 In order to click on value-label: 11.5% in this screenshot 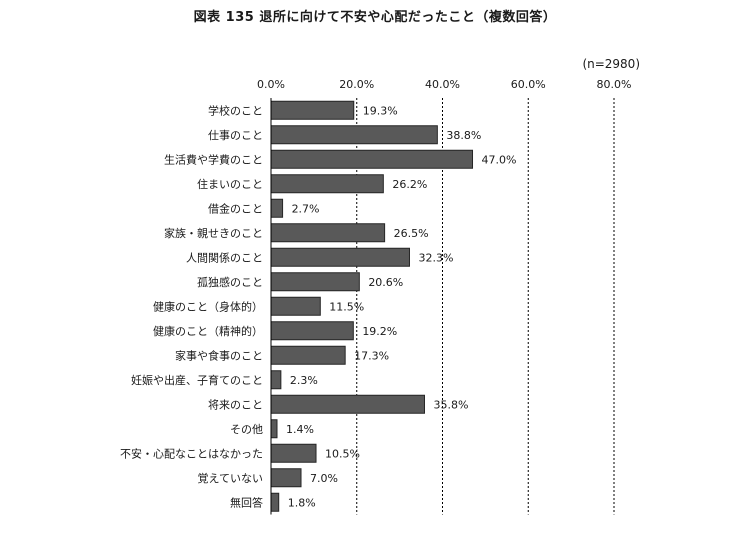, I will do `click(346, 306)`.